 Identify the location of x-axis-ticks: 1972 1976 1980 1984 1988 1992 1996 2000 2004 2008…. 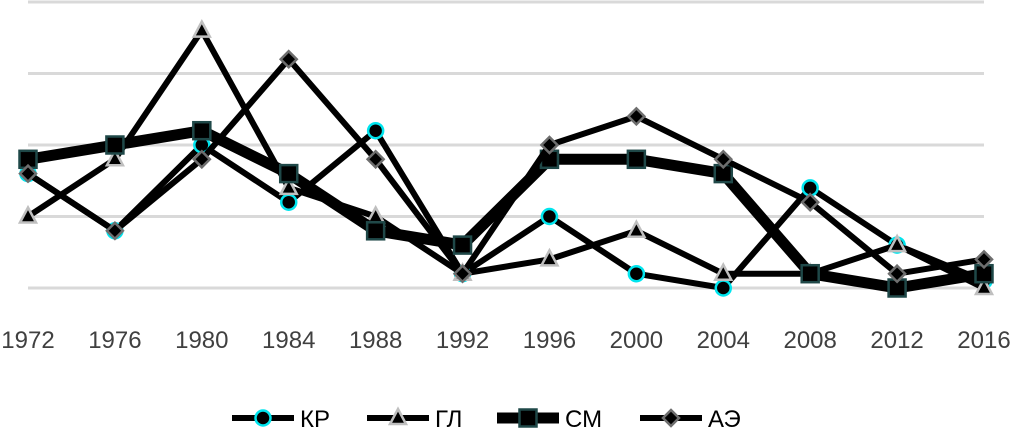
(505, 340).